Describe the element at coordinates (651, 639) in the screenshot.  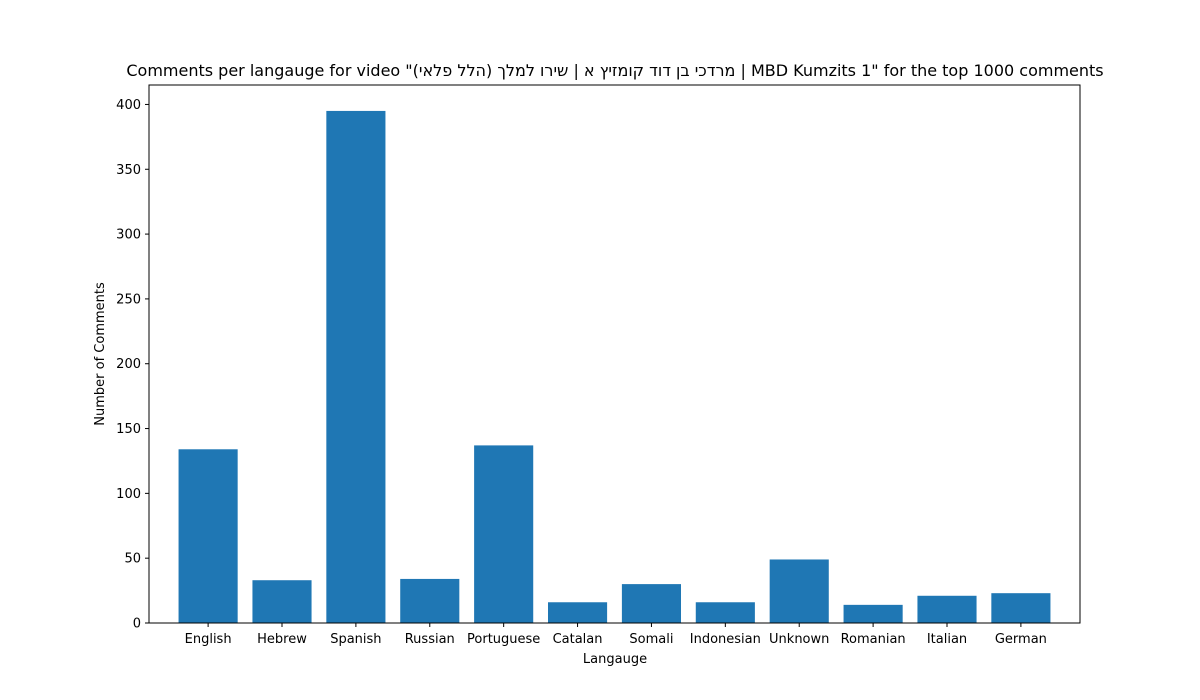
I see `x-tick-label-somali: Somali` at that location.